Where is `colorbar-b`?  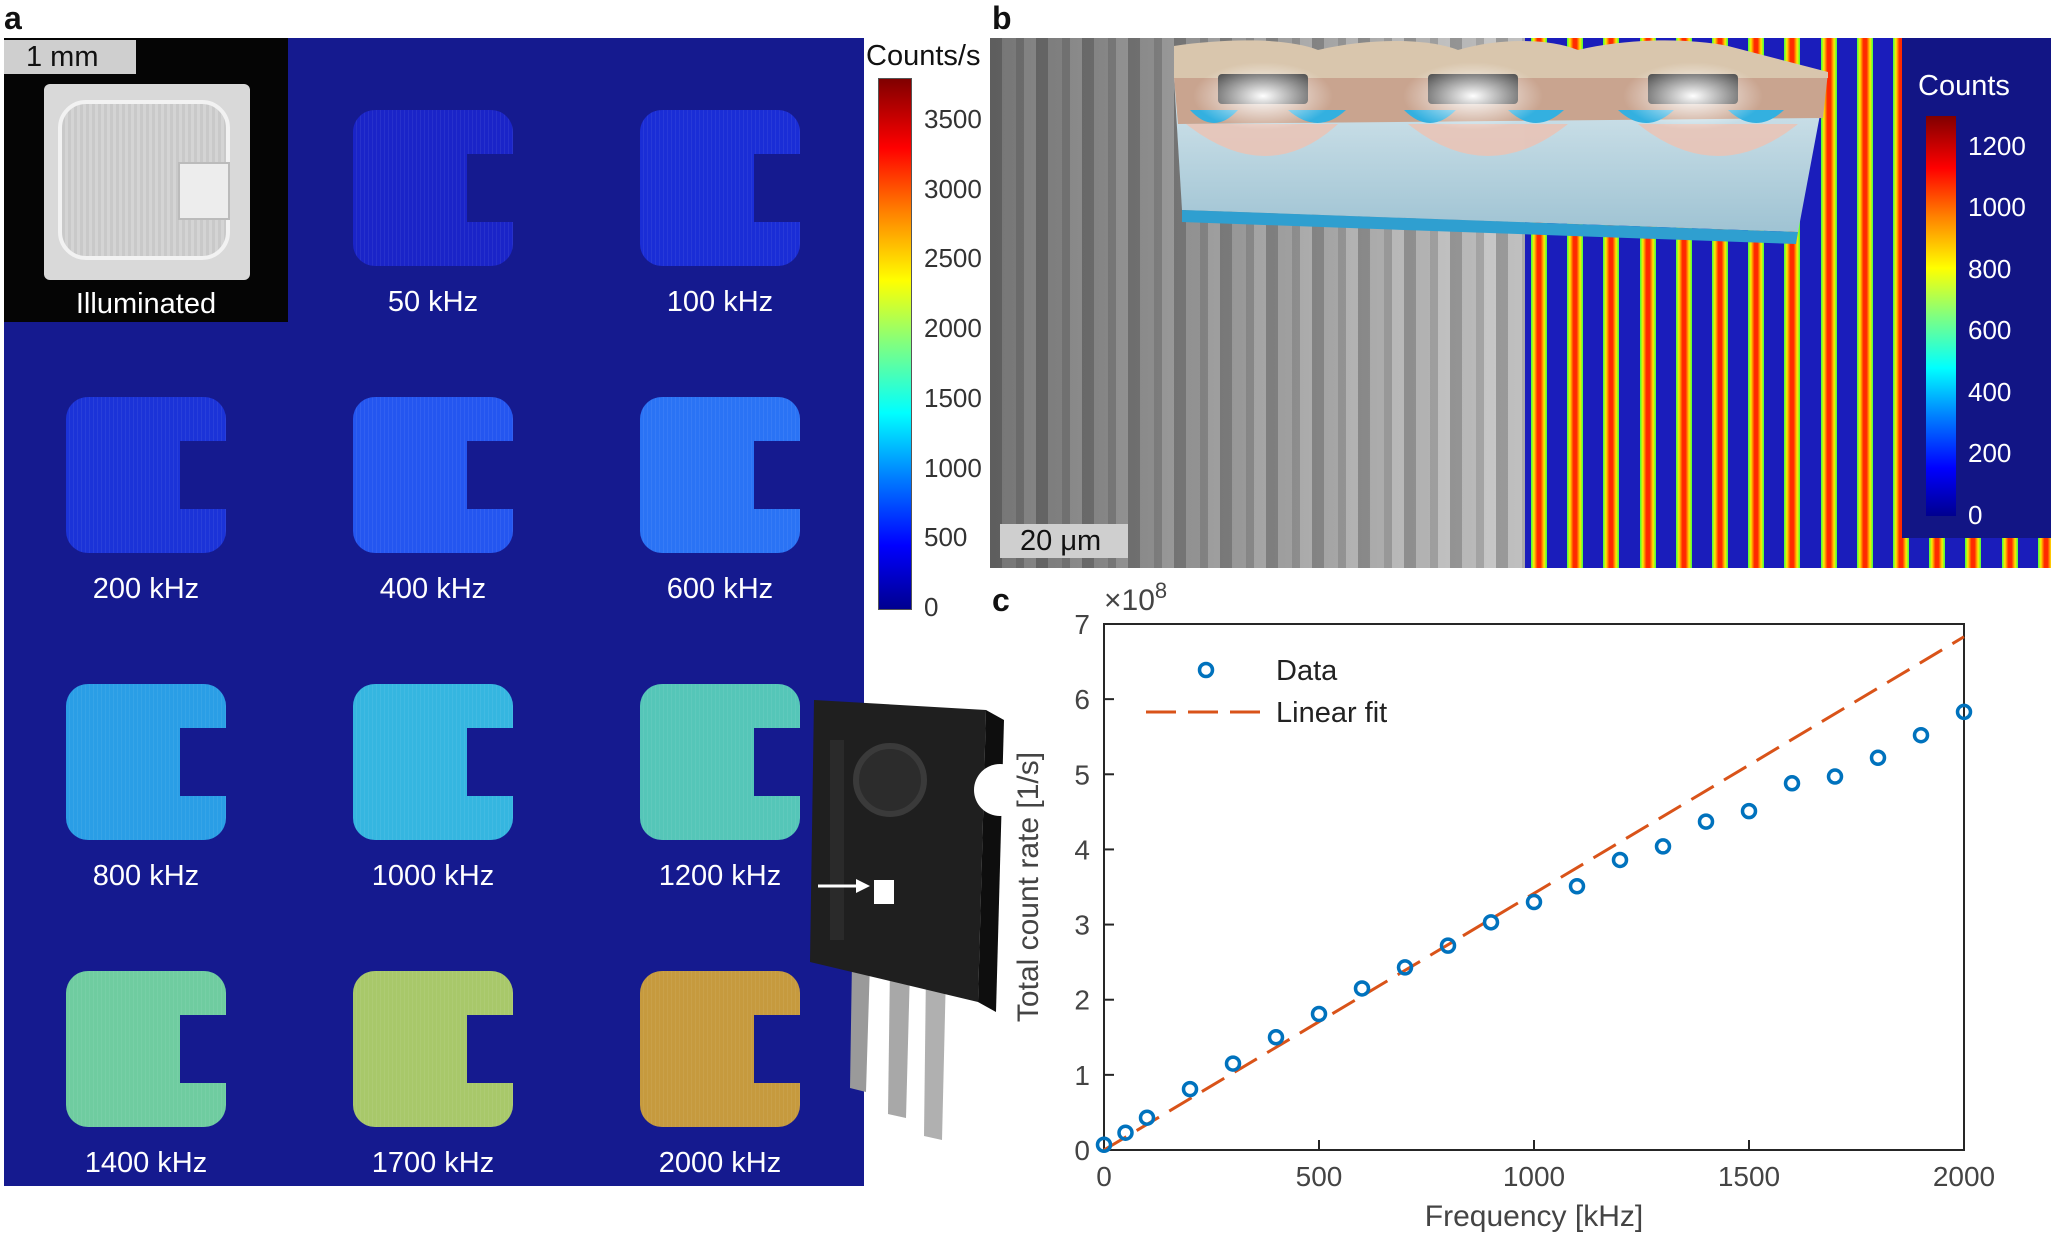 colorbar-b is located at coordinates (1941, 316).